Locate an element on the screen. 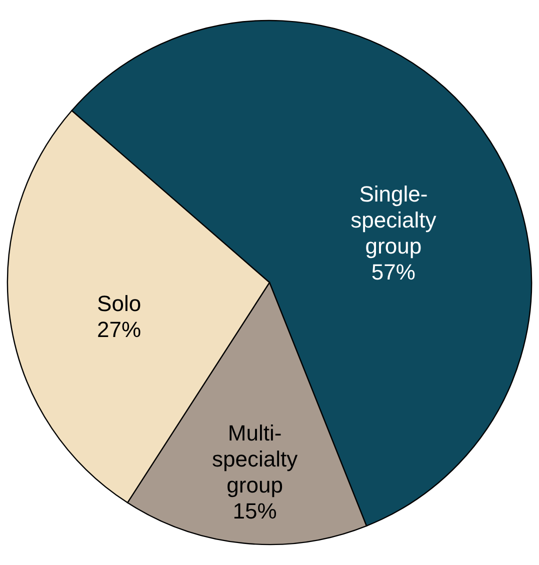  slice-label: Multi-specialty group is located at coordinates (255, 459).